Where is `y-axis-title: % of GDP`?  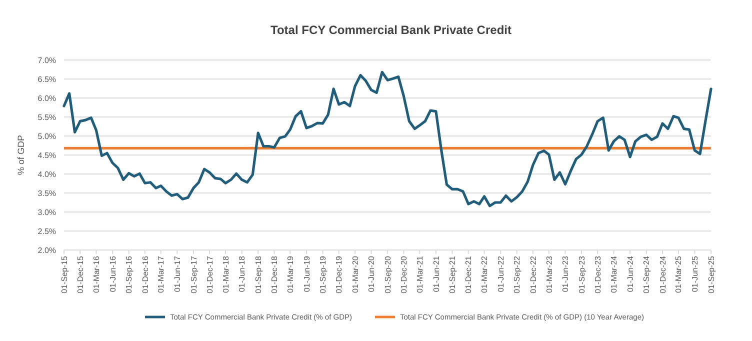
y-axis-title: % of GDP is located at coordinates (21, 155).